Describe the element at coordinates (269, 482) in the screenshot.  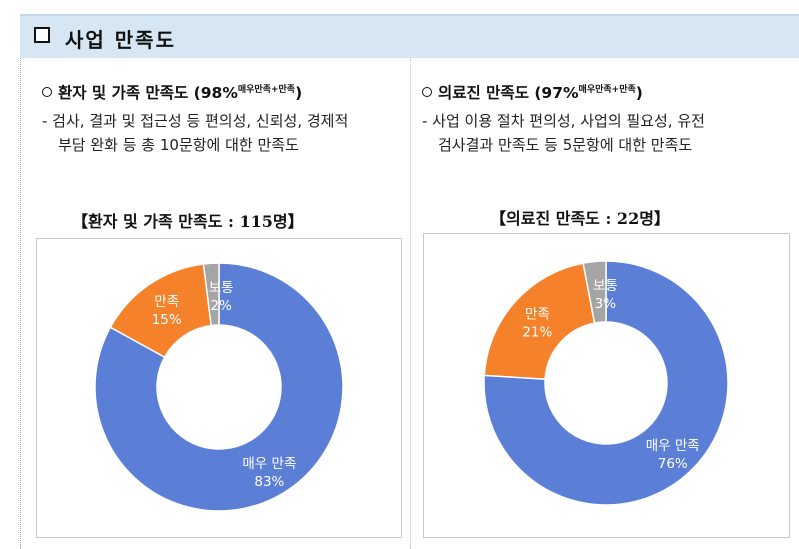
I see `donut-value-very-satisfied: 83%` at that location.